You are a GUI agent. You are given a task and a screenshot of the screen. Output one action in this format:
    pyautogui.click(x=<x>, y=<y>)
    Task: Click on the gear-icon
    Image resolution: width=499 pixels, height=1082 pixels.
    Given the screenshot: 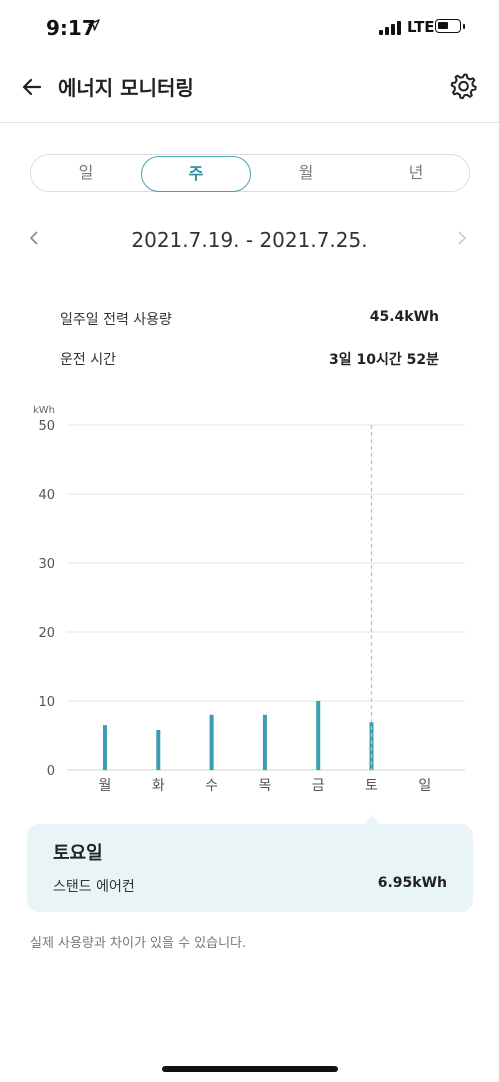 What is the action you would take?
    pyautogui.click(x=463, y=86)
    